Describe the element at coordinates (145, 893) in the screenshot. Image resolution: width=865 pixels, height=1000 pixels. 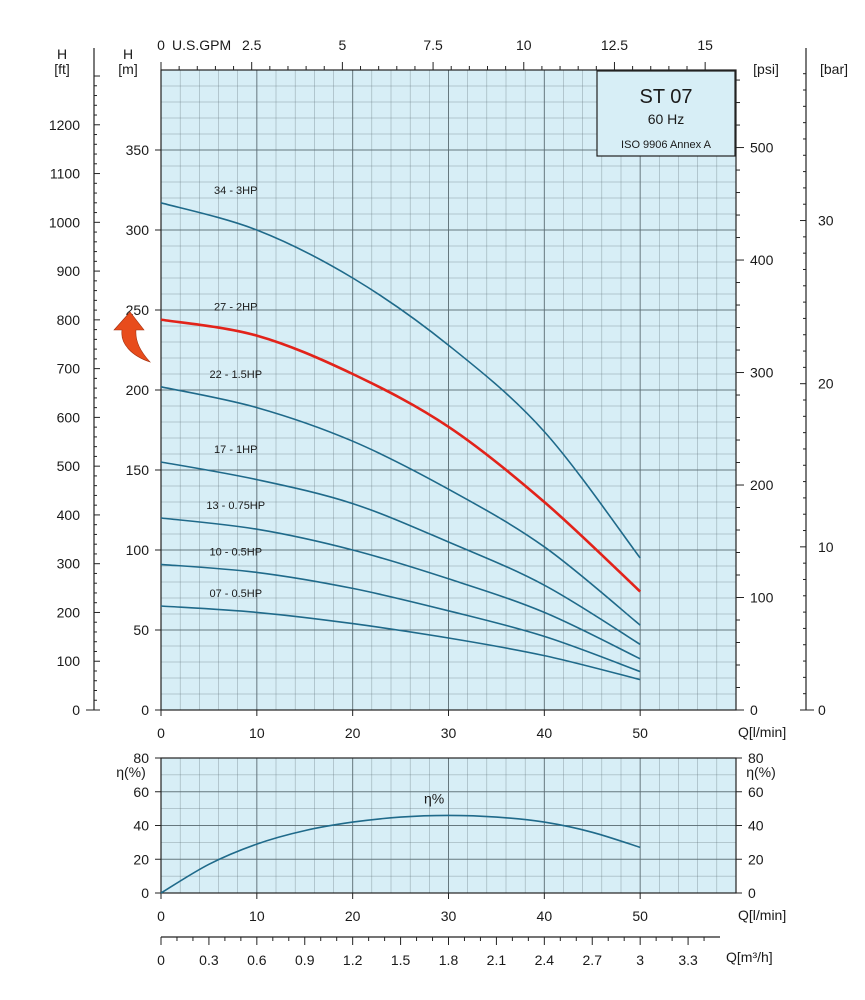
I see `eff-left-tick-label: 0` at that location.